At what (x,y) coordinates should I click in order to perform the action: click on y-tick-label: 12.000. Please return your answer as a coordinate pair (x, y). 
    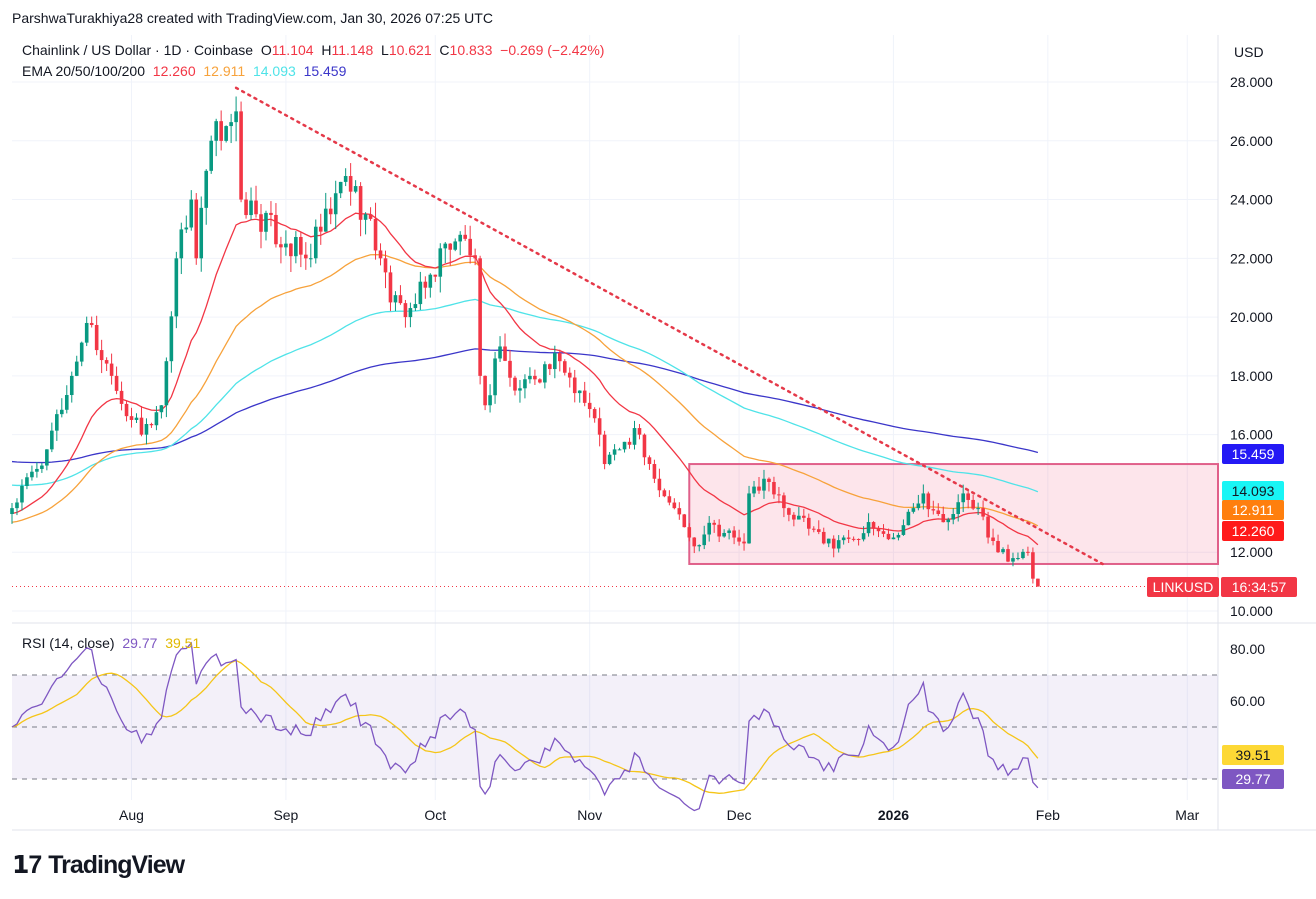
    Looking at the image, I should click on (1251, 552).